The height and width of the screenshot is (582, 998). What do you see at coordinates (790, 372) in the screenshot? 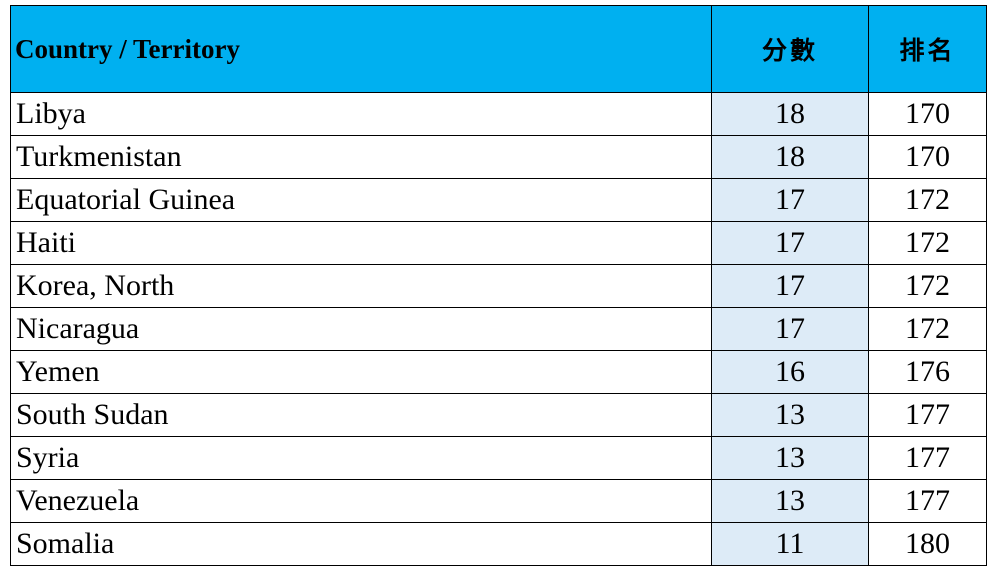
I see `cell-score: 16` at bounding box center [790, 372].